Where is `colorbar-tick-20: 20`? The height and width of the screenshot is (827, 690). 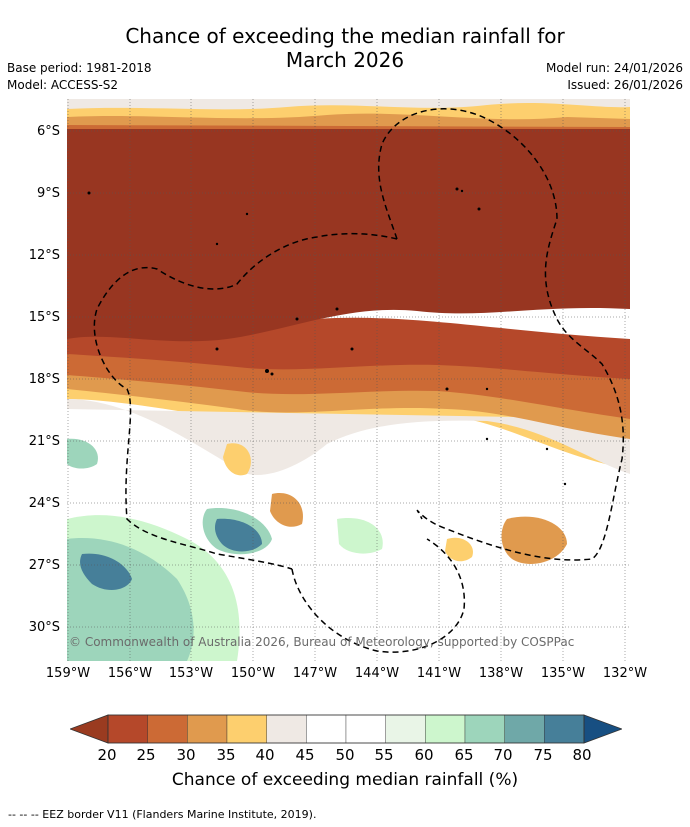
colorbar-tick-20: 20 is located at coordinates (107, 755).